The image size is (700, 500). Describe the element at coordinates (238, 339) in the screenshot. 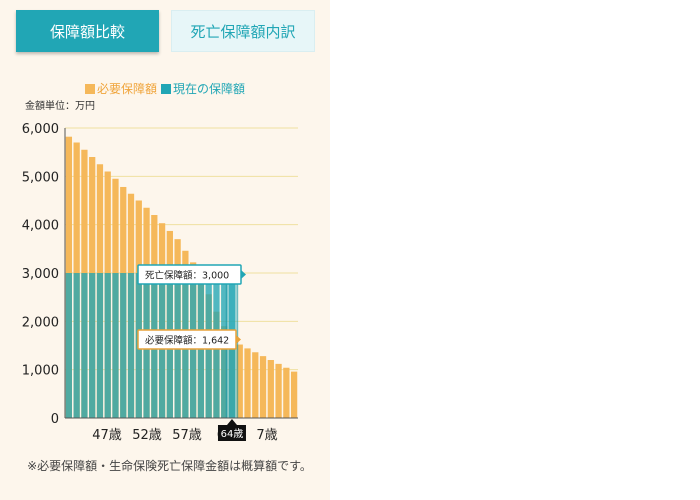

I see `required-coverage-tooltip-pointer` at that location.